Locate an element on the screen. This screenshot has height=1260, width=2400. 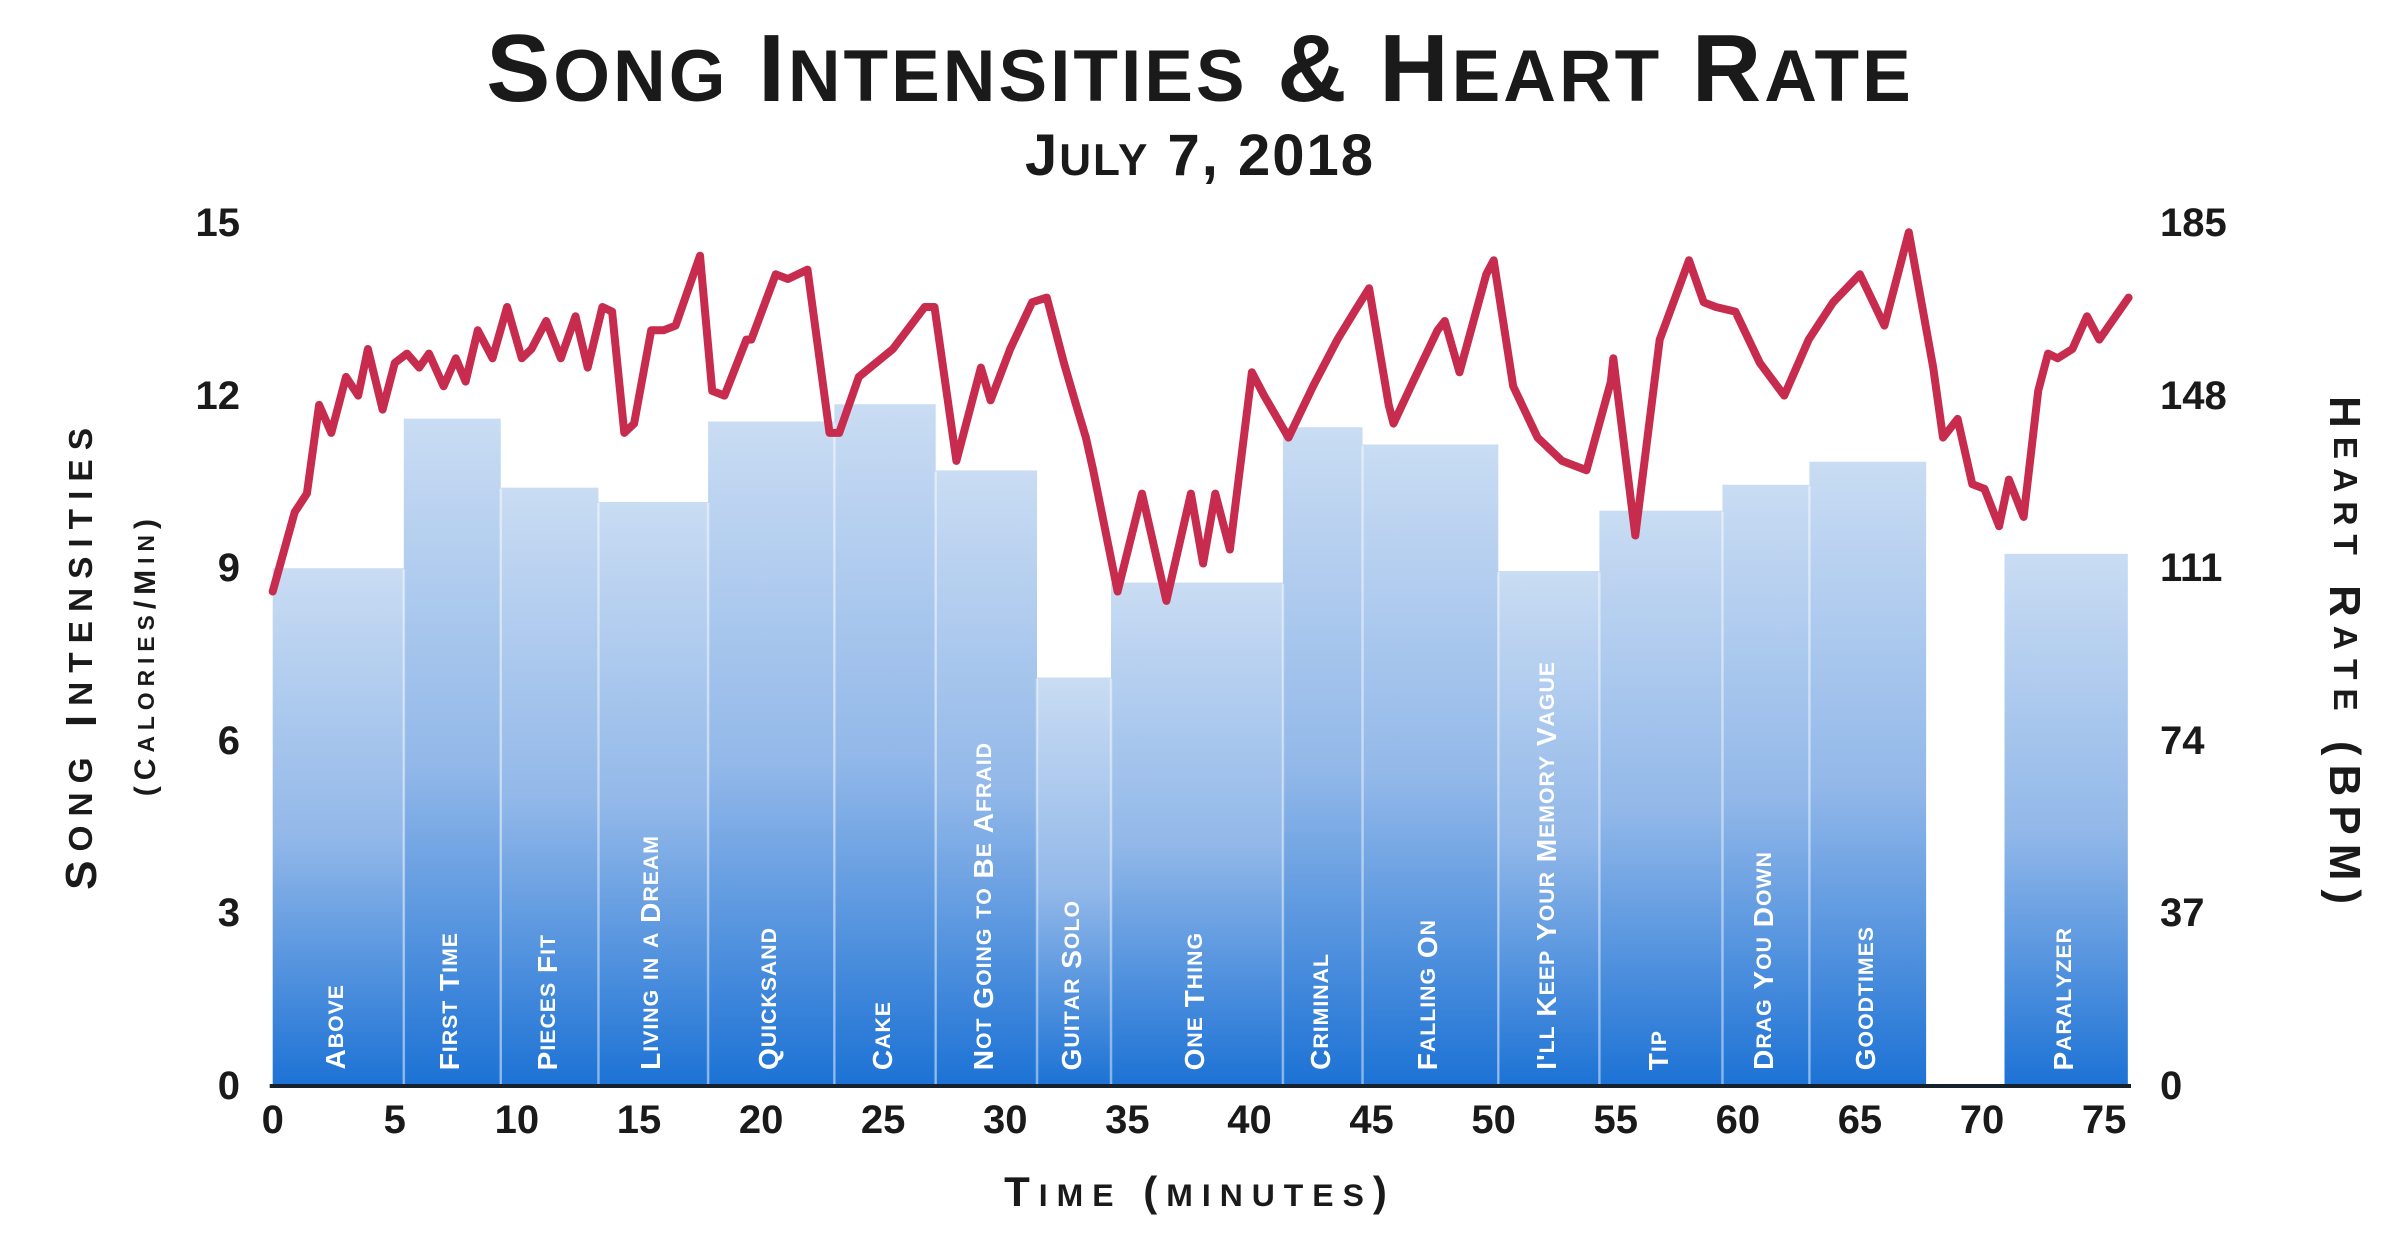
x-tick-label: 60 is located at coordinates (1738, 1120).